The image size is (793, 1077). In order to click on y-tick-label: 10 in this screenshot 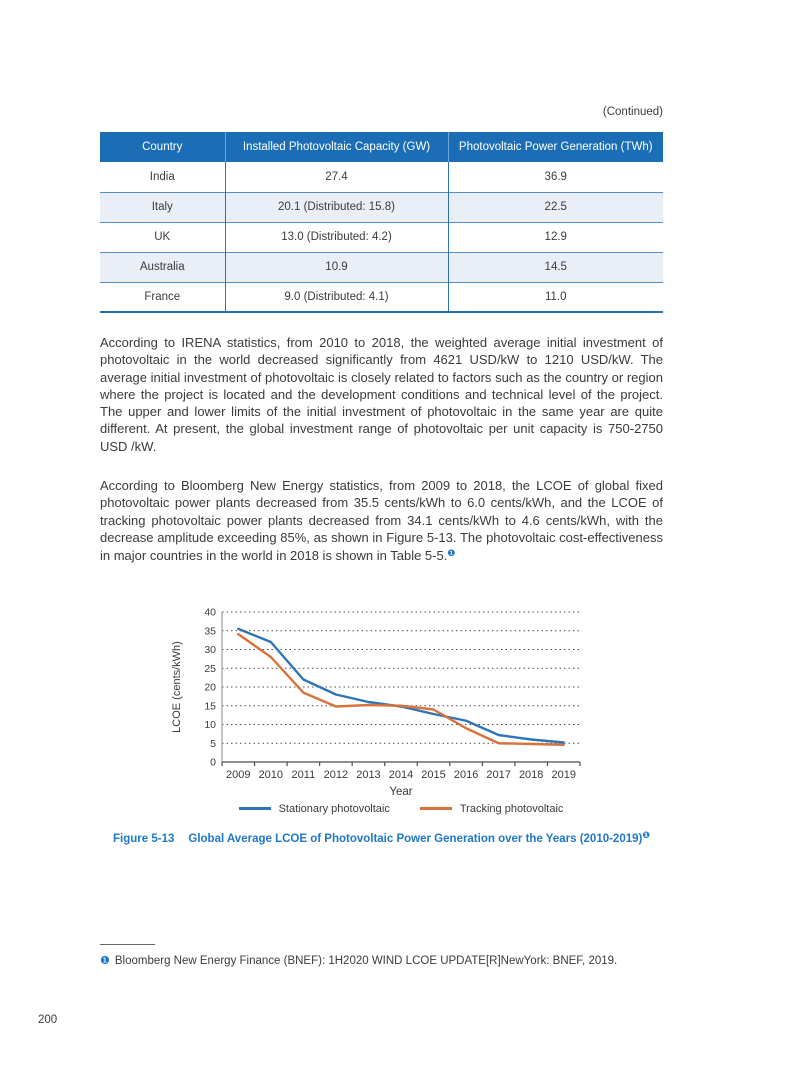, I will do `click(210, 725)`.